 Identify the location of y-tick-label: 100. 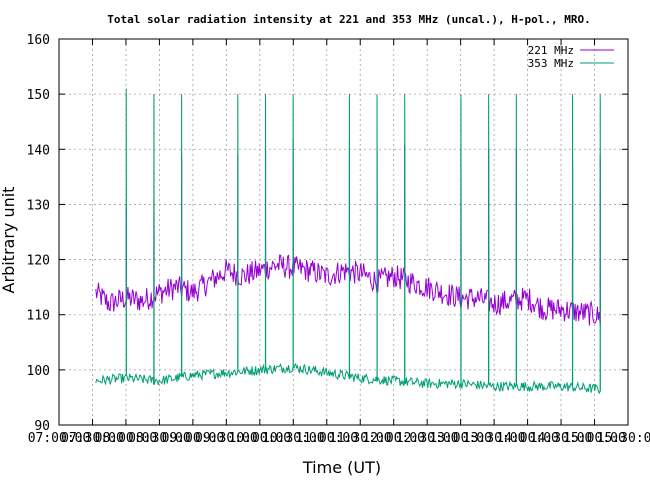
(38, 371).